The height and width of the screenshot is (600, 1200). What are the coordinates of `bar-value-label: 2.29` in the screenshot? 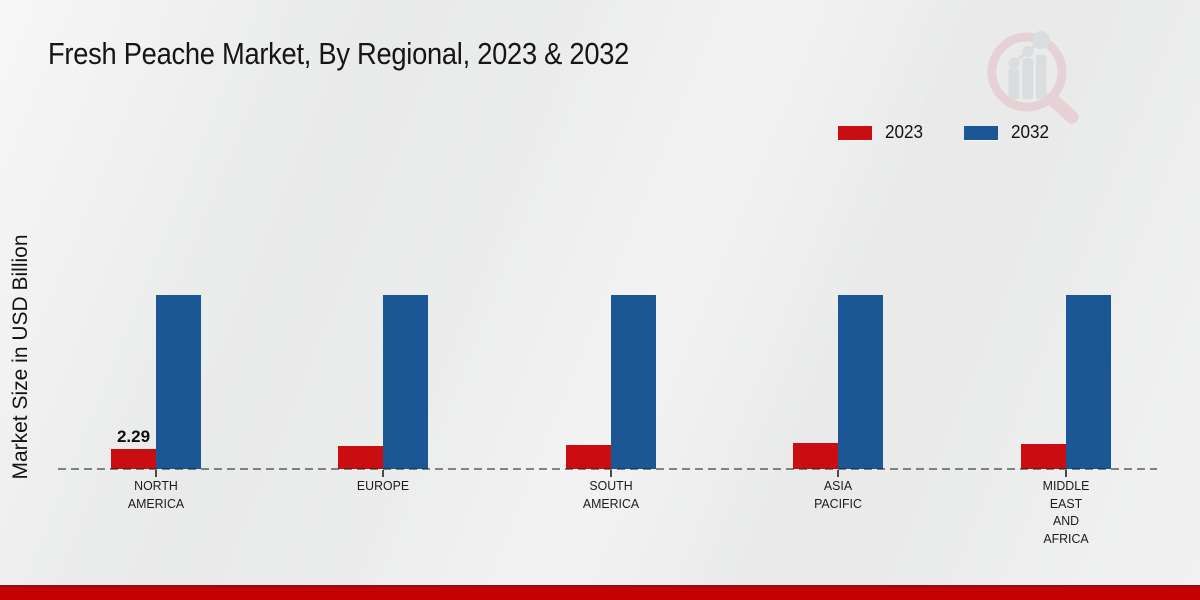 It's located at (133, 436).